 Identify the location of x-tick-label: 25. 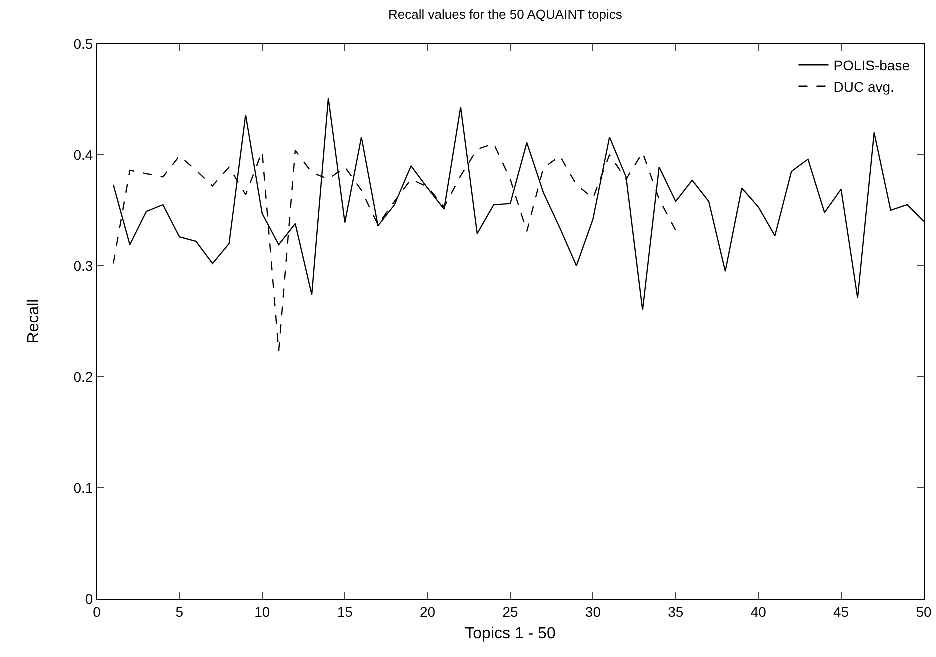
(510, 612).